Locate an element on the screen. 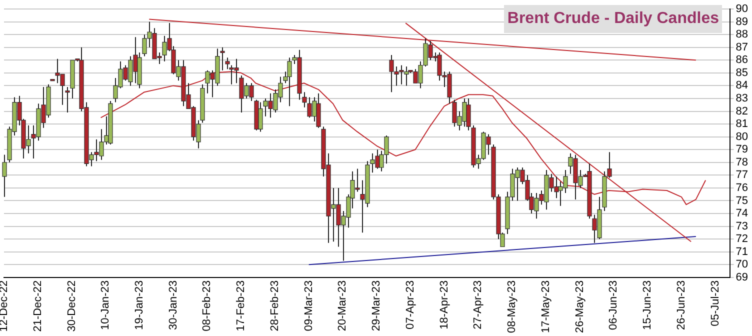 The height and width of the screenshot is (336, 752). y-tick-label: 88 is located at coordinates (742, 34).